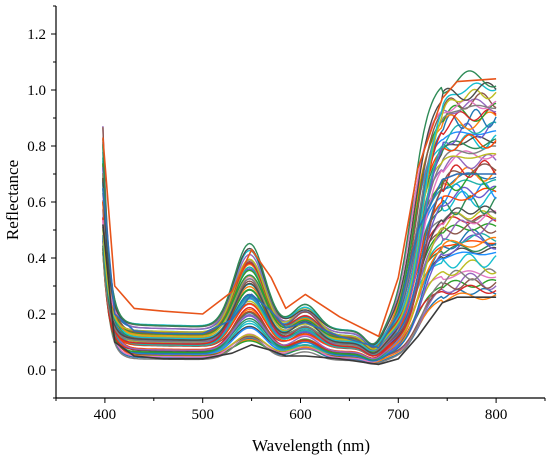 Image resolution: width=550 pixels, height=461 pixels. I want to click on y-axis-label: Reflectance, so click(12, 200).